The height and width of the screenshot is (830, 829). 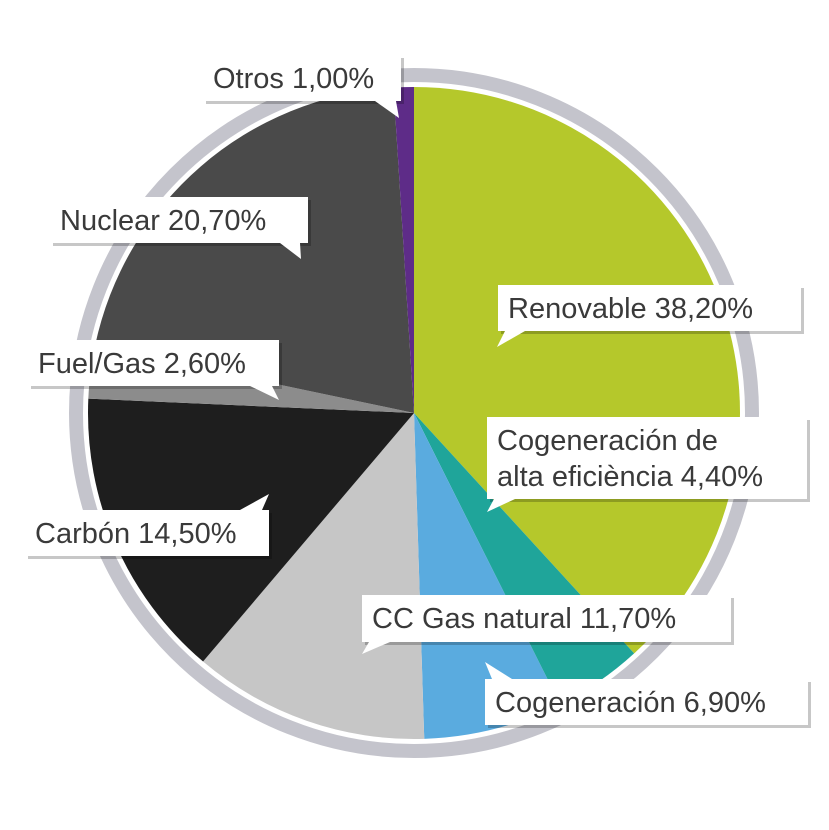 What do you see at coordinates (142, 364) in the screenshot?
I see `slice-label-text: Fuel/Gas 2,60%` at bounding box center [142, 364].